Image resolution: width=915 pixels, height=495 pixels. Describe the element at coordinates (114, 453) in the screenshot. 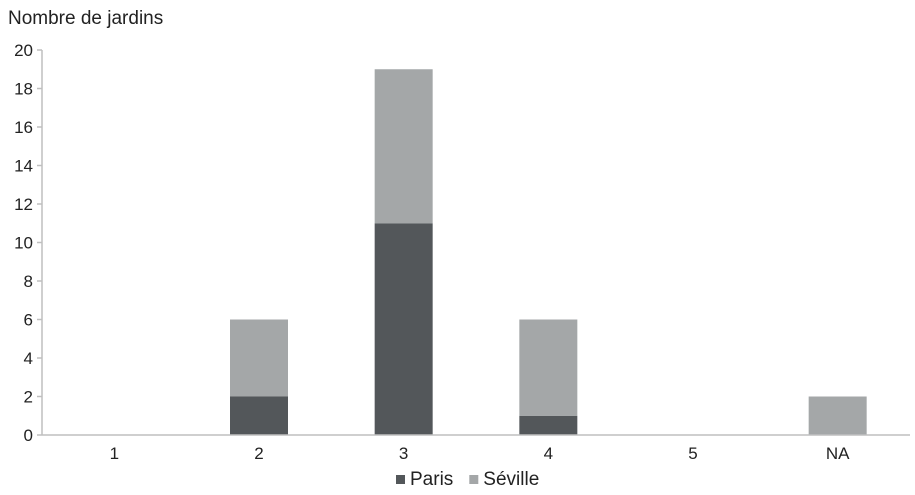

I see `x-tick-label: 1` at that location.